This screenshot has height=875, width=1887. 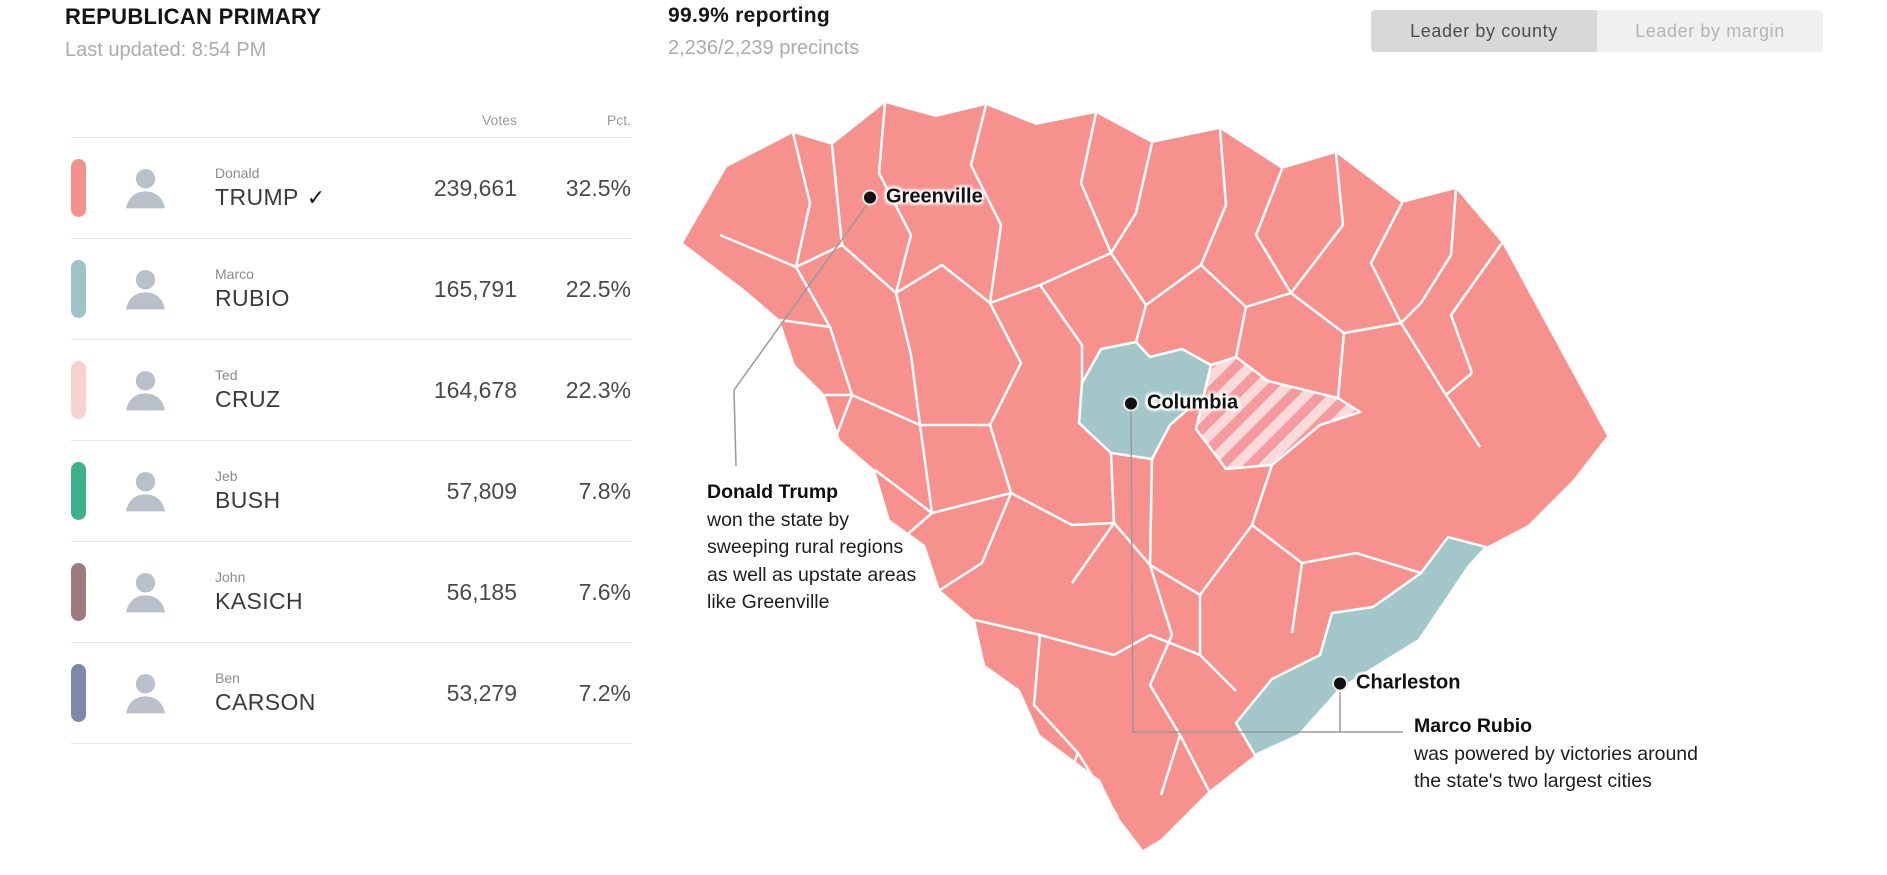 What do you see at coordinates (481, 591) in the screenshot?
I see `candidate-votes: 56,185` at bounding box center [481, 591].